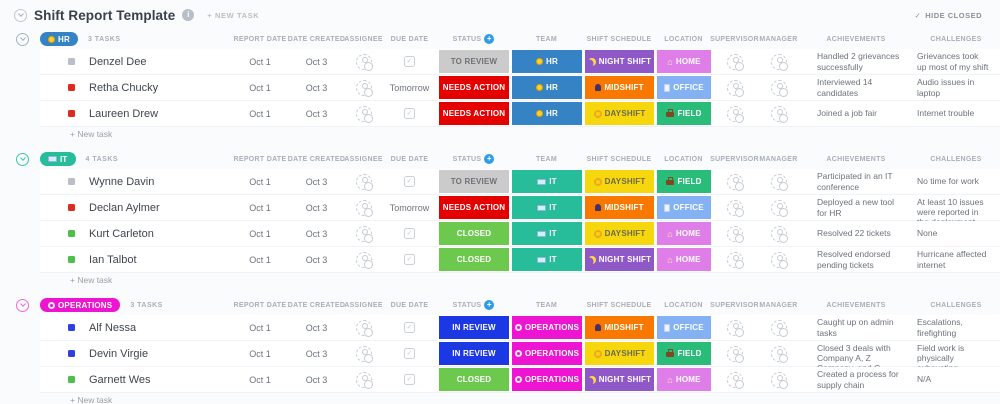 Image resolution: width=1000 pixels, height=404 pixels. I want to click on status-cell: TO REVIEW, so click(473, 61).